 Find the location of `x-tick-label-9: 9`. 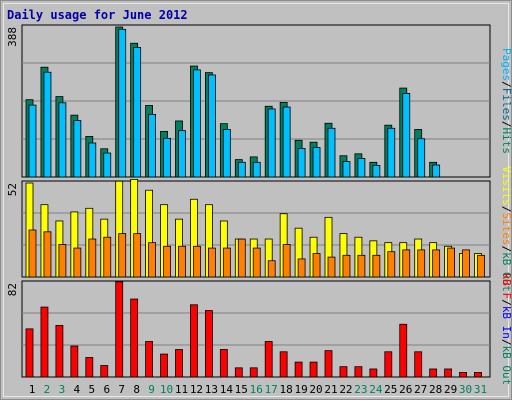

x-tick-label-9: 9 is located at coordinates (151, 389).